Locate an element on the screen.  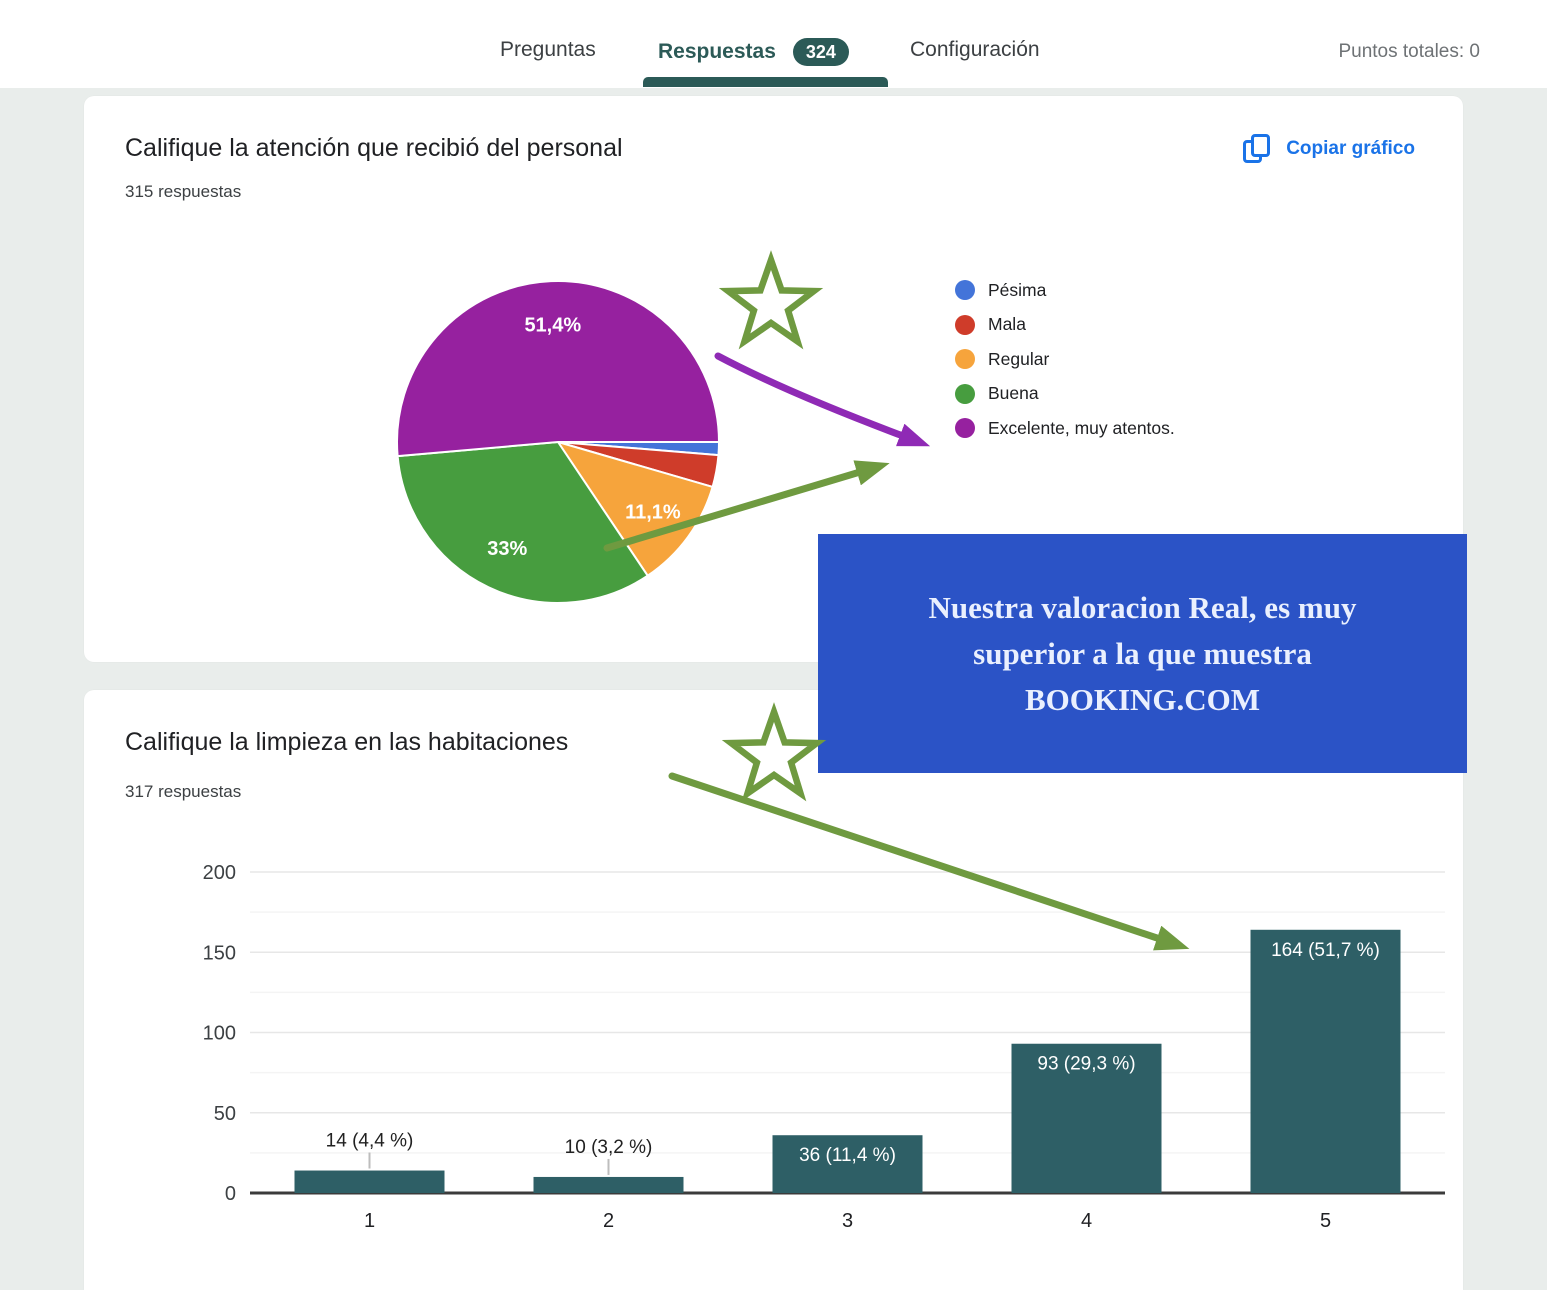
responses-count-text: 315 respuestas is located at coordinates (183, 191).